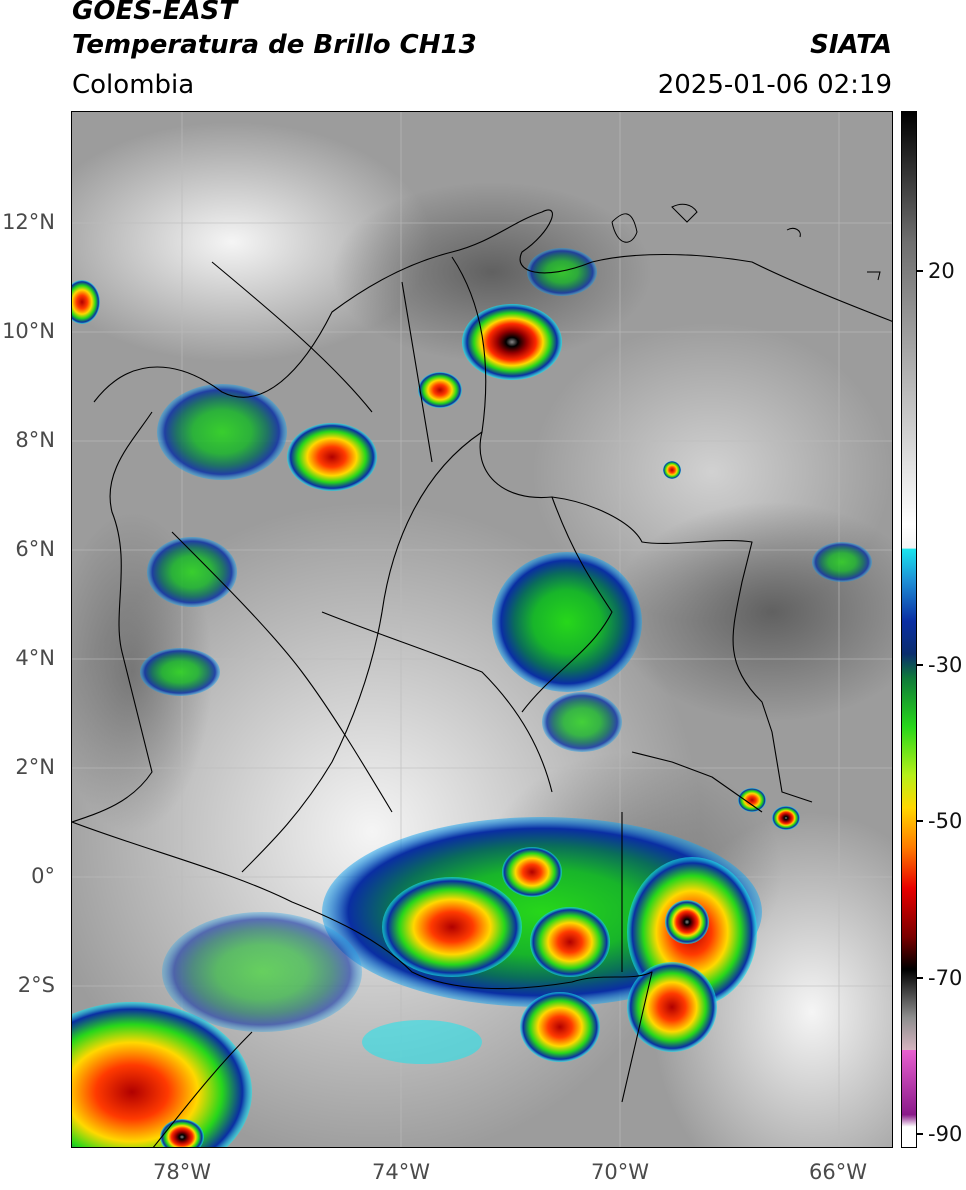 The height and width of the screenshot is (1190, 966). Describe the element at coordinates (35, 549) in the screenshot. I see `lat-label-6N: 6°N` at that location.